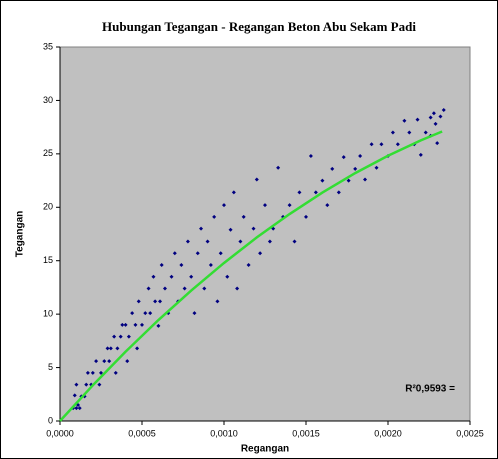 The width and height of the screenshot is (498, 459). Describe the element at coordinates (48, 100) in the screenshot. I see `y-tick-label: 30` at that location.